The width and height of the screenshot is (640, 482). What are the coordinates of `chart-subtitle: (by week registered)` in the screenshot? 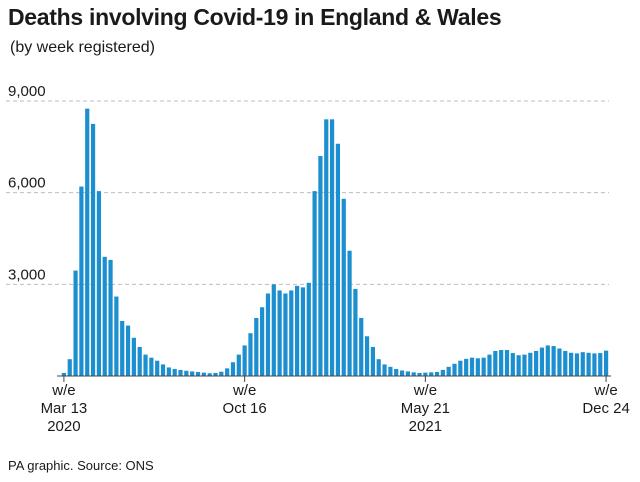 It's located at (82, 47).